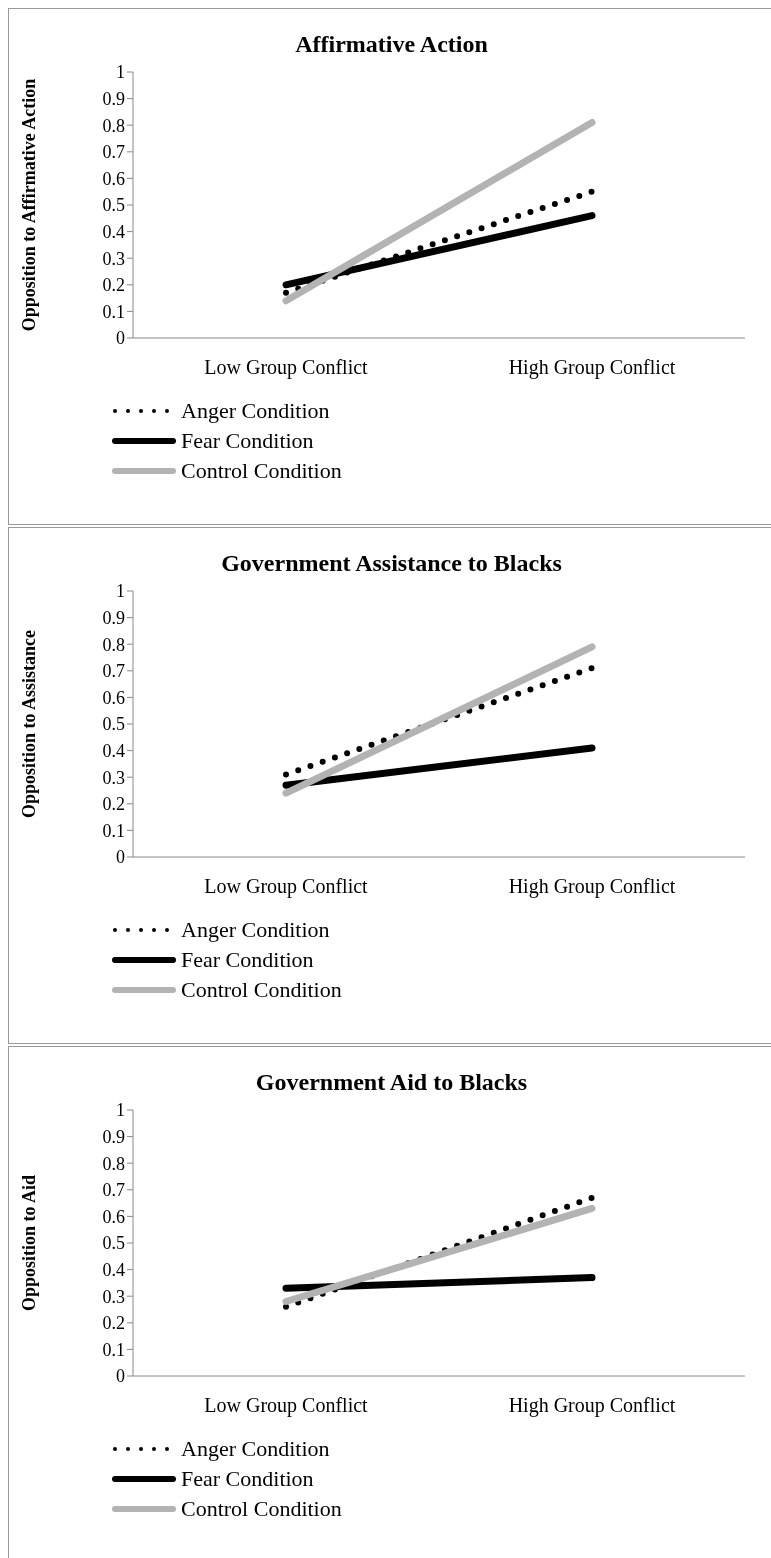  What do you see at coordinates (29, 724) in the screenshot?
I see `y-axis-title: Opposition to Assistance` at bounding box center [29, 724].